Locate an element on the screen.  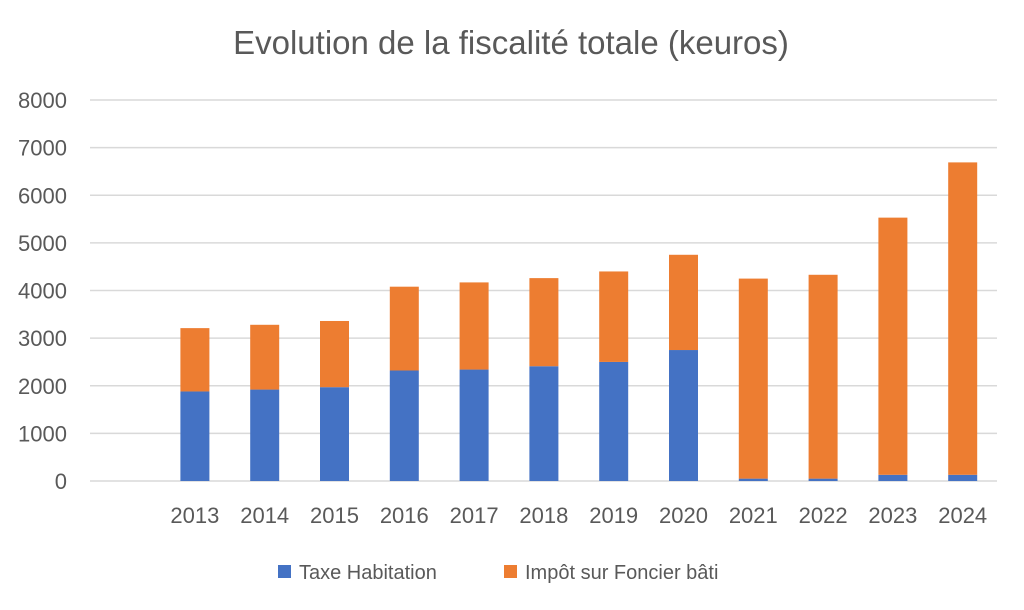
bar-impot-foncier-bati-2020 is located at coordinates (683, 302).